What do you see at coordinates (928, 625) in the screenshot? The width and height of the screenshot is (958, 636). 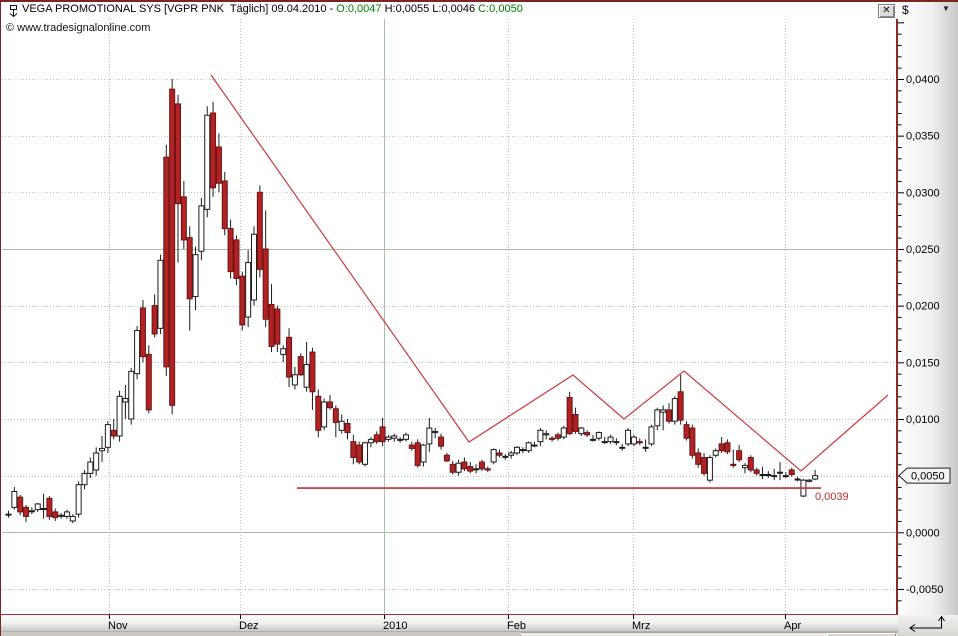 I see `scale-arrows-icon` at bounding box center [928, 625].